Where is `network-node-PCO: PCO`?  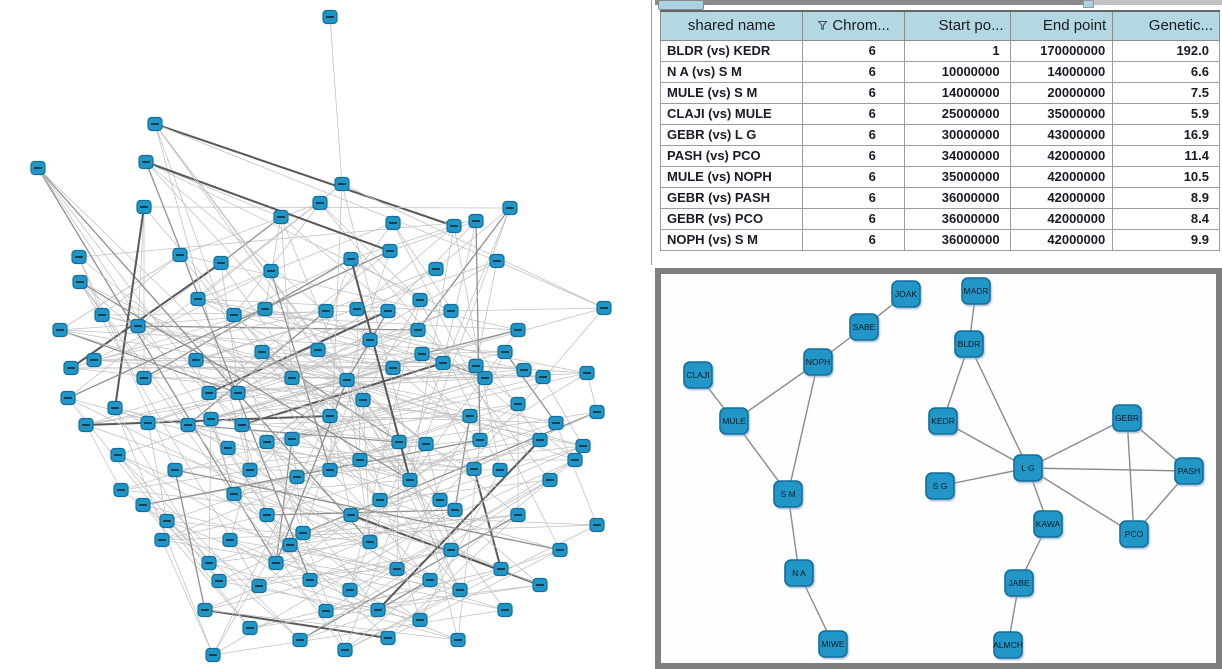
network-node-PCO: PCO is located at coordinates (1134, 534).